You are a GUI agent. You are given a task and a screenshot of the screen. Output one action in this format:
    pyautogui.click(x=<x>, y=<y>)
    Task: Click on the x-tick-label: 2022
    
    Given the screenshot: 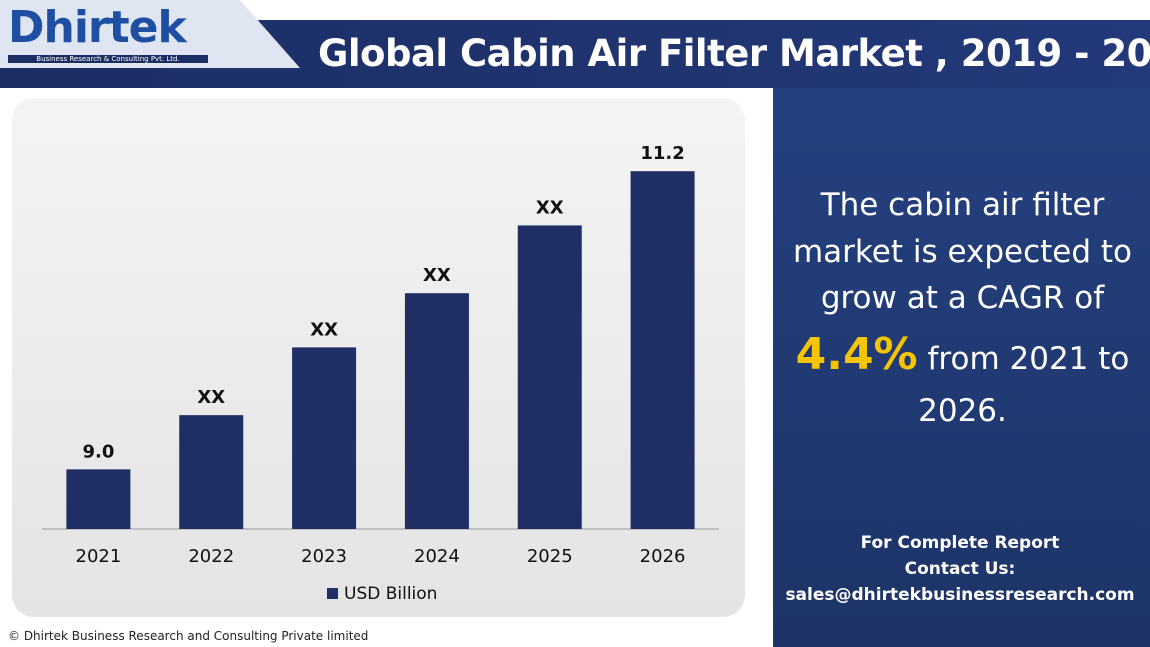 What is the action you would take?
    pyautogui.click(x=211, y=556)
    